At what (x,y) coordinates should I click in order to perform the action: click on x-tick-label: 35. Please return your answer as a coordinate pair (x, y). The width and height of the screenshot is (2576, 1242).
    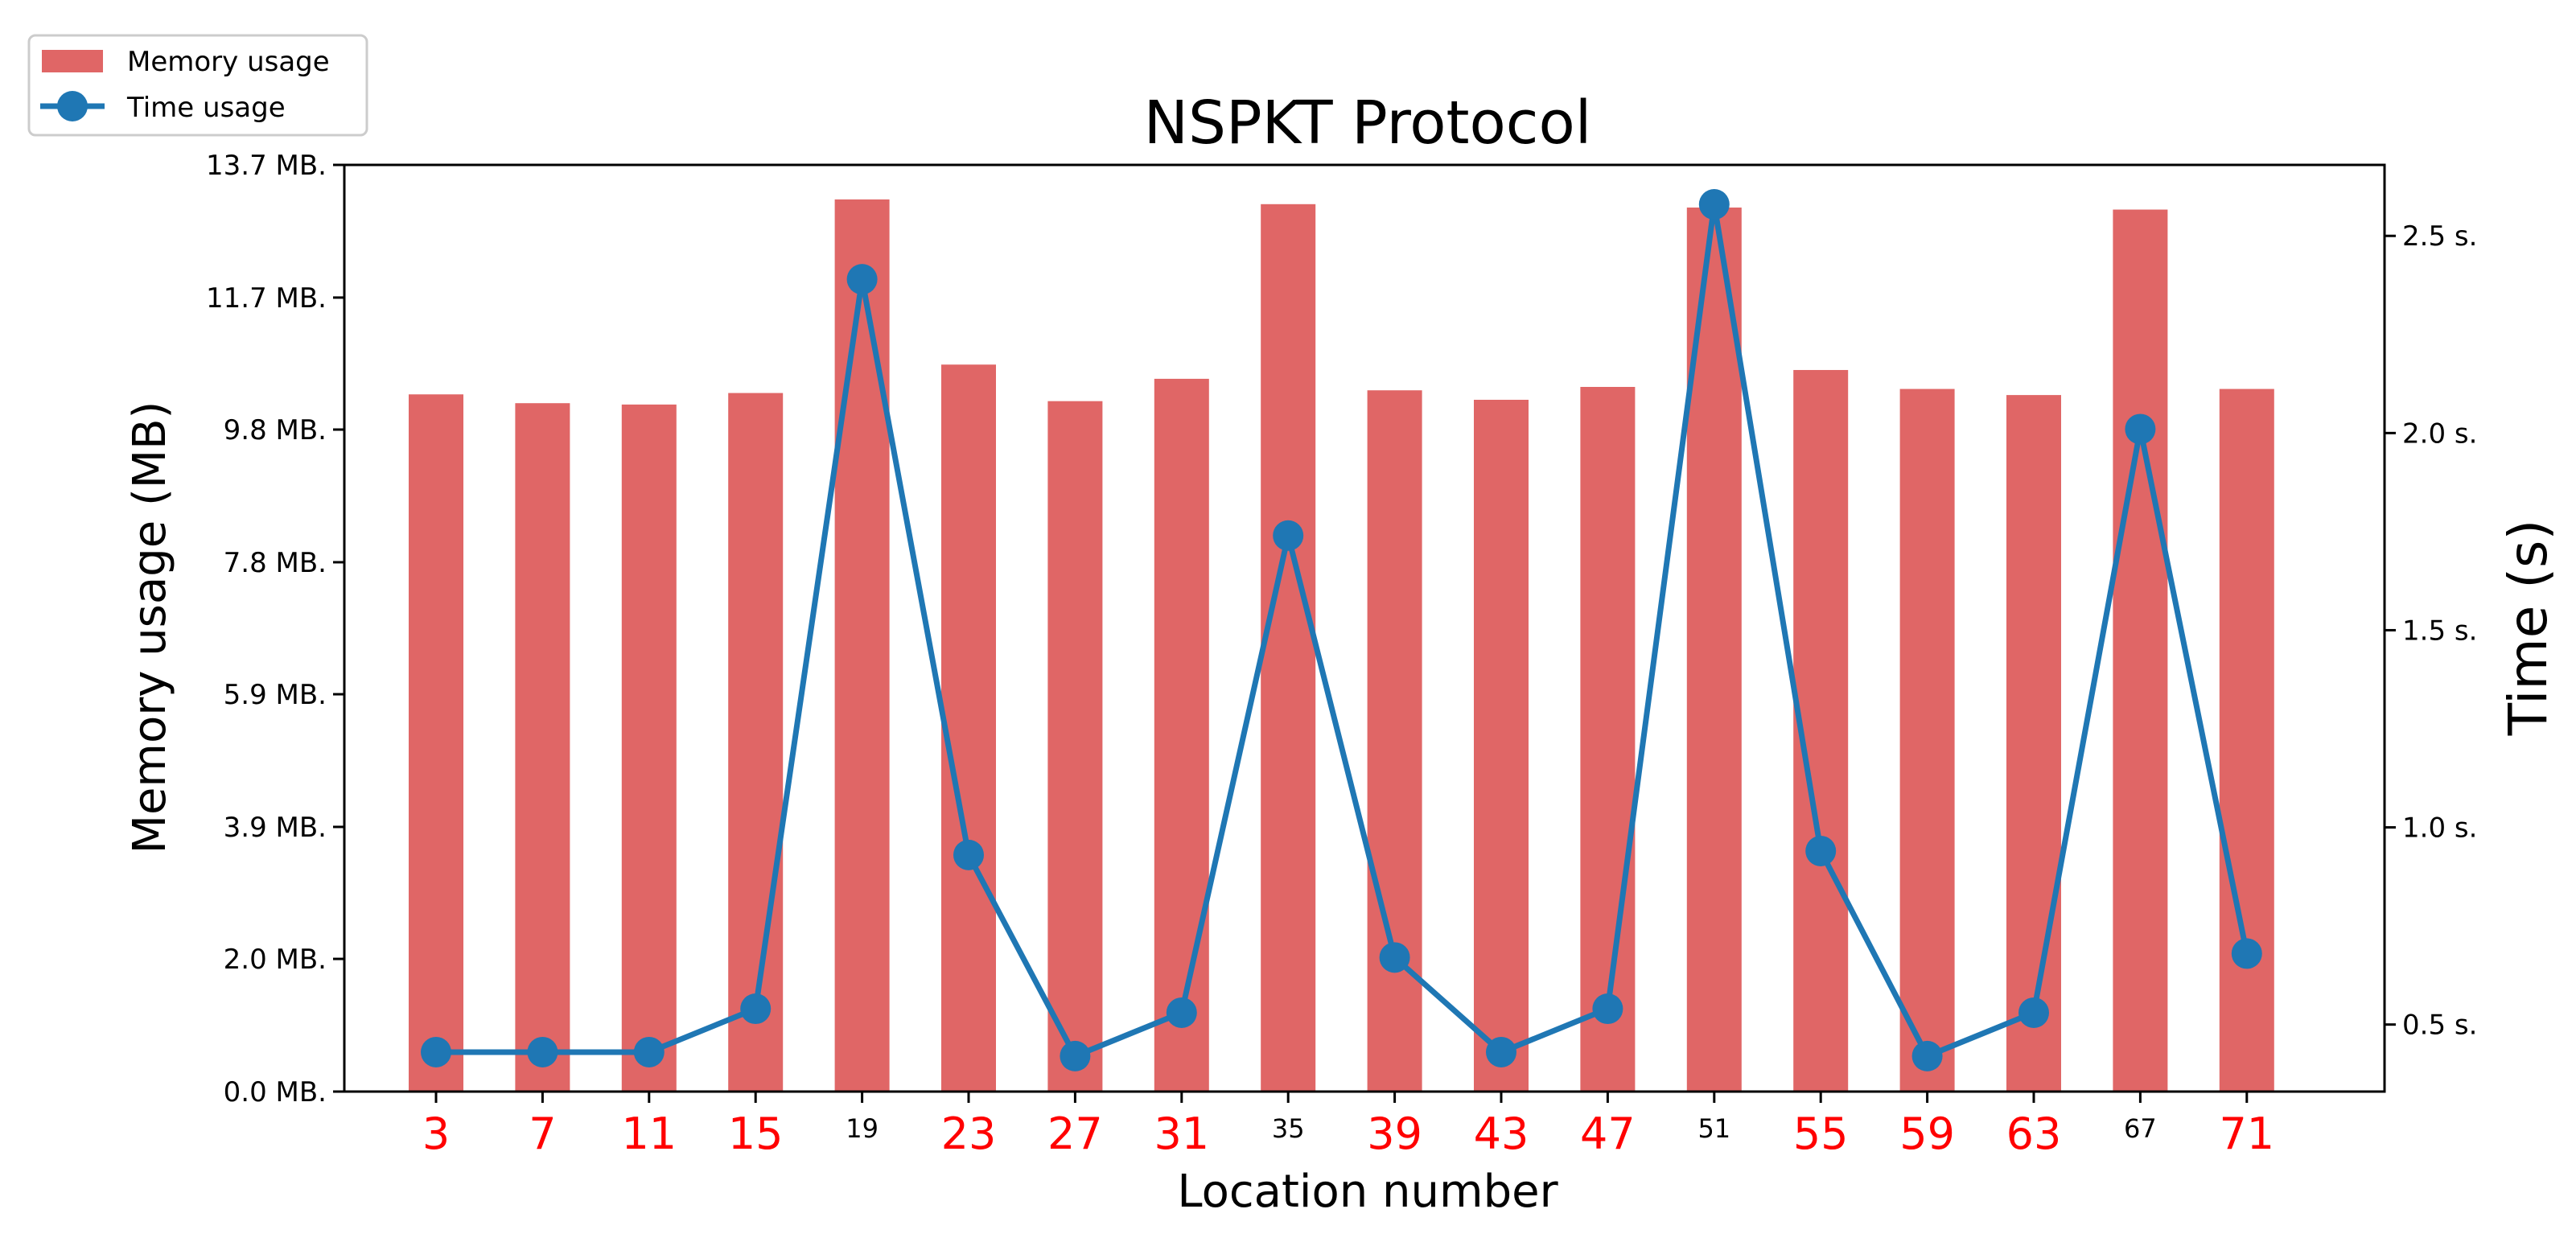
    Looking at the image, I should click on (1288, 1128).